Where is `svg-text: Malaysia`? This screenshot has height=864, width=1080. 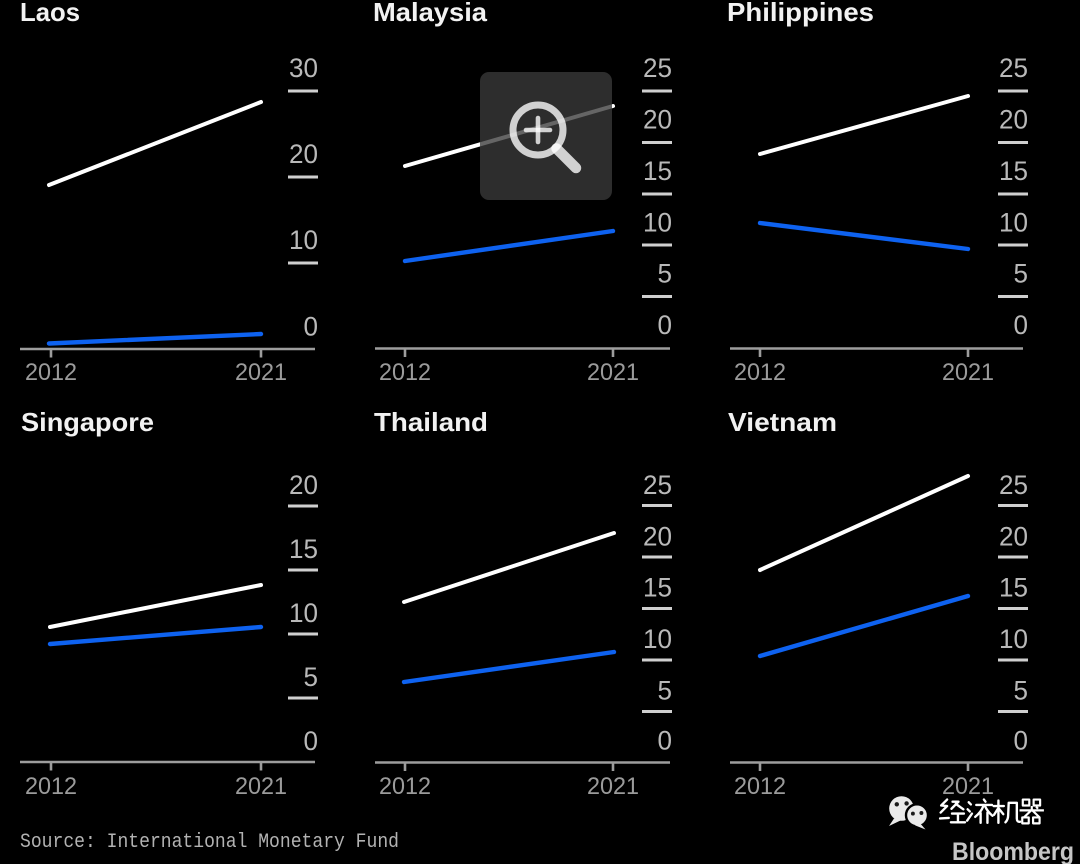 svg-text: Malaysia is located at coordinates (430, 13).